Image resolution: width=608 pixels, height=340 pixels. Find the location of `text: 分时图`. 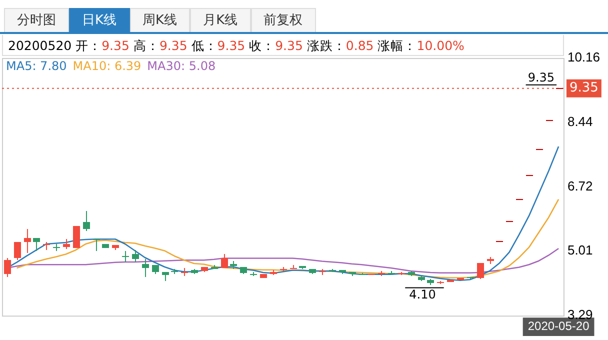

text: 分时图 is located at coordinates (36, 20).